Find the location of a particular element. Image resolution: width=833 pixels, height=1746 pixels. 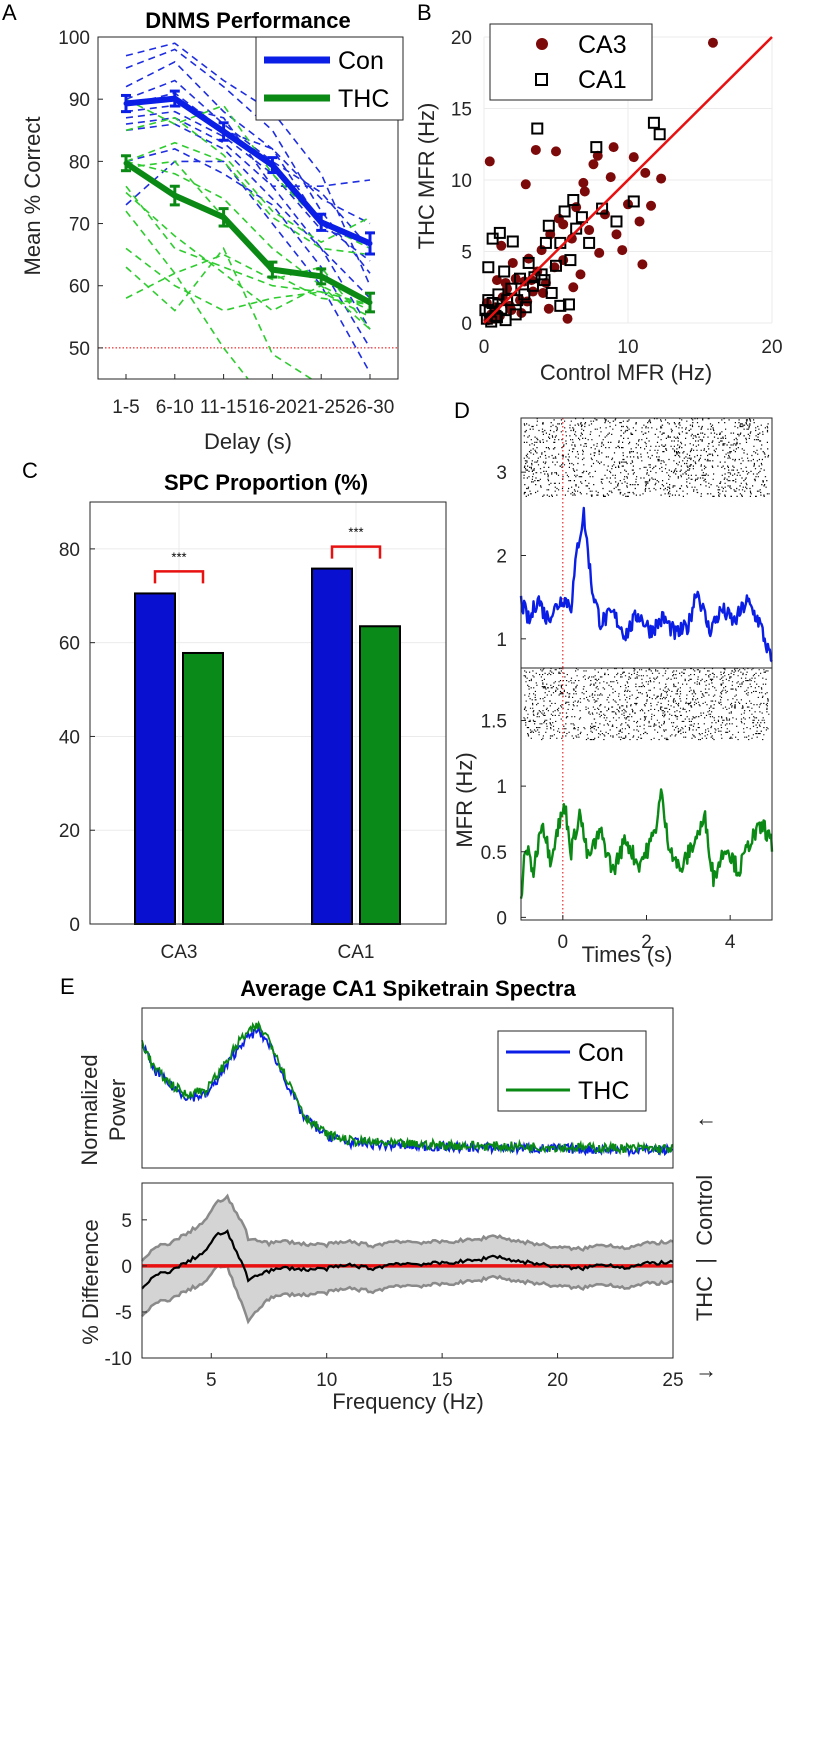

x-tick-label: 25 is located at coordinates (672, 1380).